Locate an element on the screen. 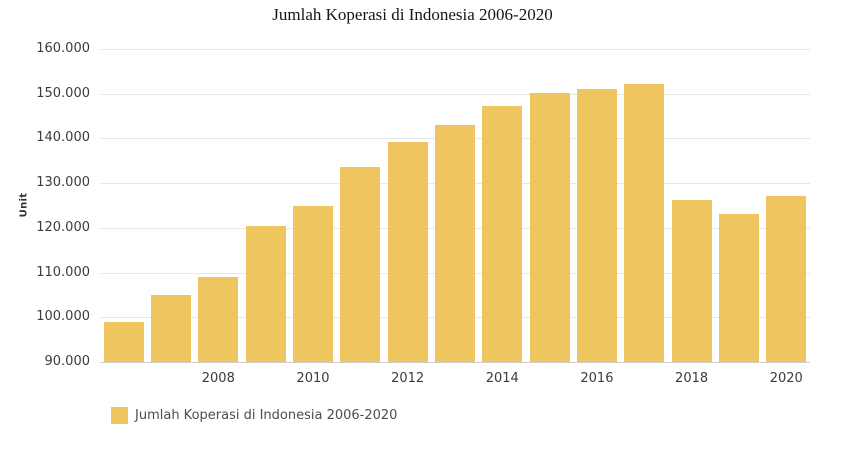  chart-title: Jumlah Koperasi di Indonesia 2006-2020 is located at coordinates (412, 14).